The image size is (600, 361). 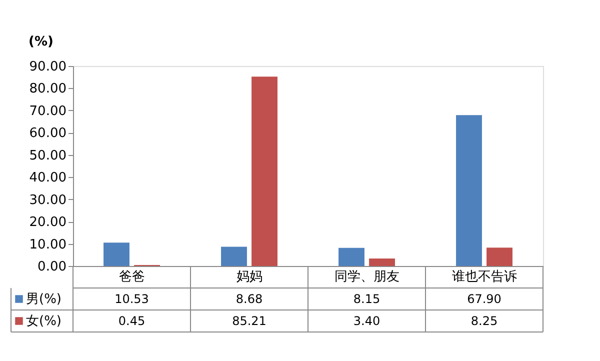 I want to click on y-tick-label: 70.00, so click(x=47, y=111).